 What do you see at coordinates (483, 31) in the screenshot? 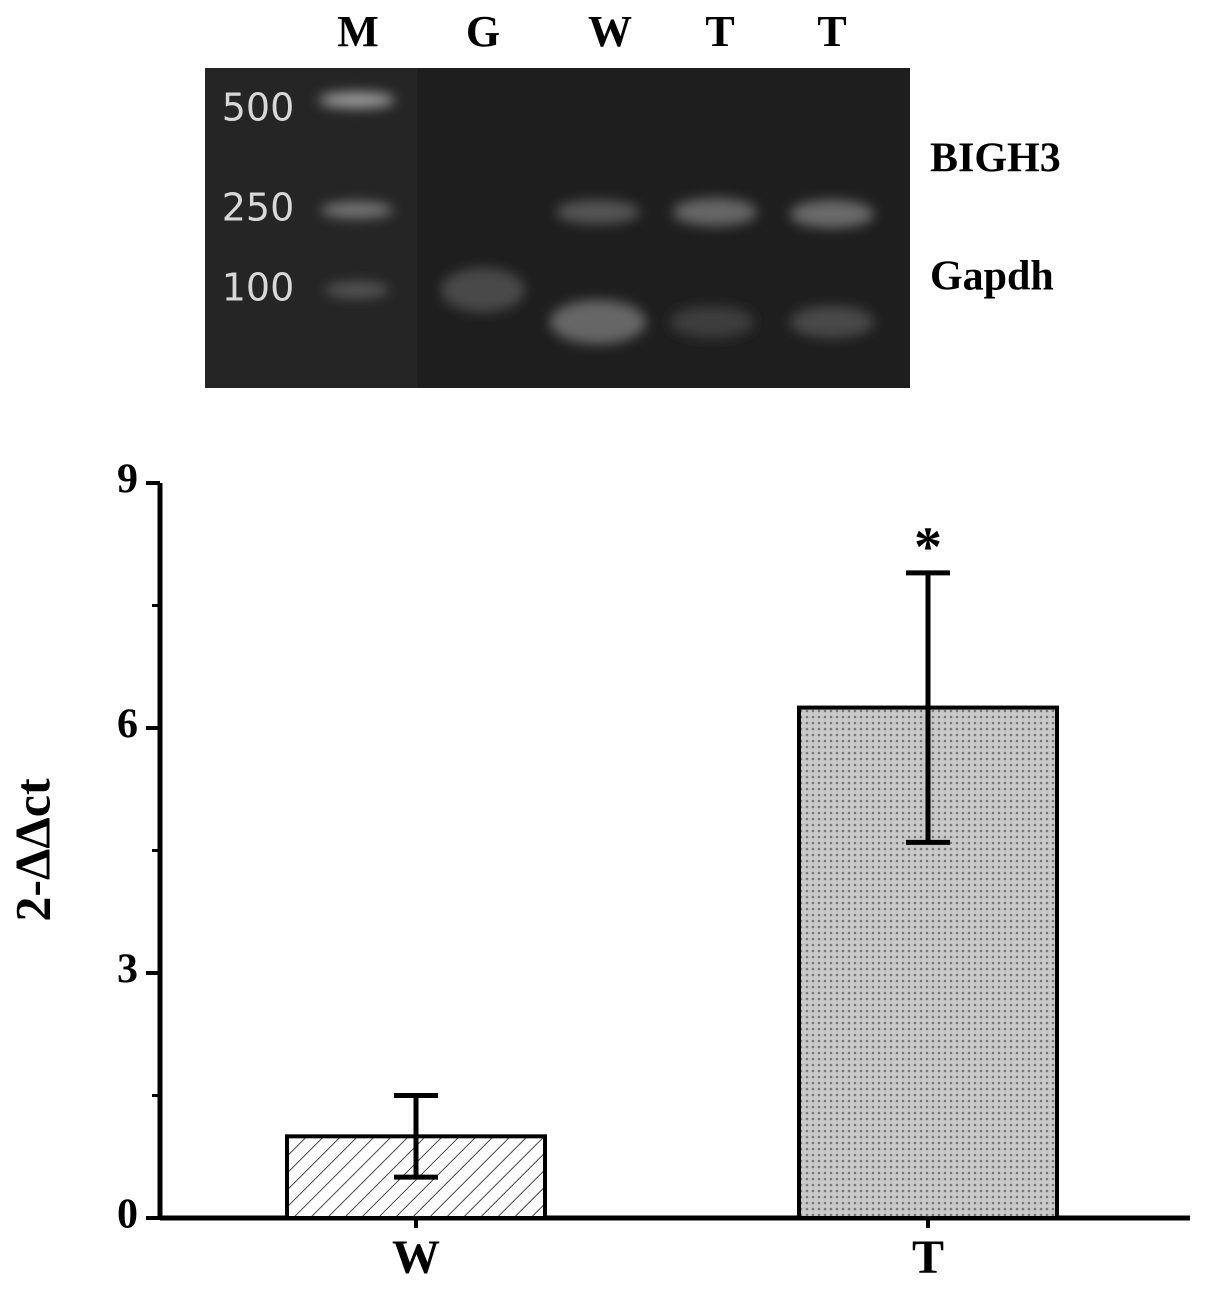
I see `lane-label: G` at bounding box center [483, 31].